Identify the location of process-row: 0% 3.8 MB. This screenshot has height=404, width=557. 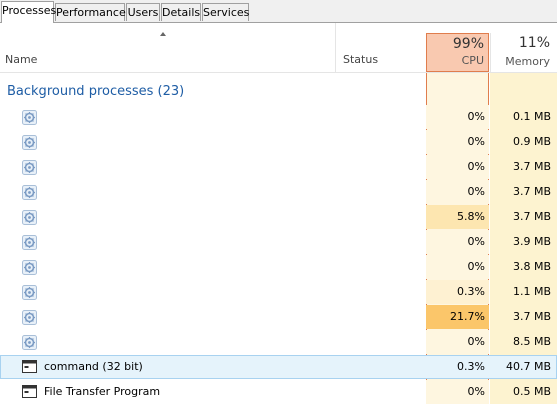
(278, 267).